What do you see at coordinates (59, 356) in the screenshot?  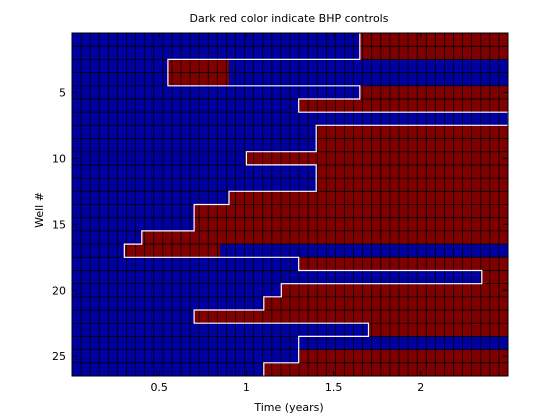 I see `y-tick-label: 25` at bounding box center [59, 356].